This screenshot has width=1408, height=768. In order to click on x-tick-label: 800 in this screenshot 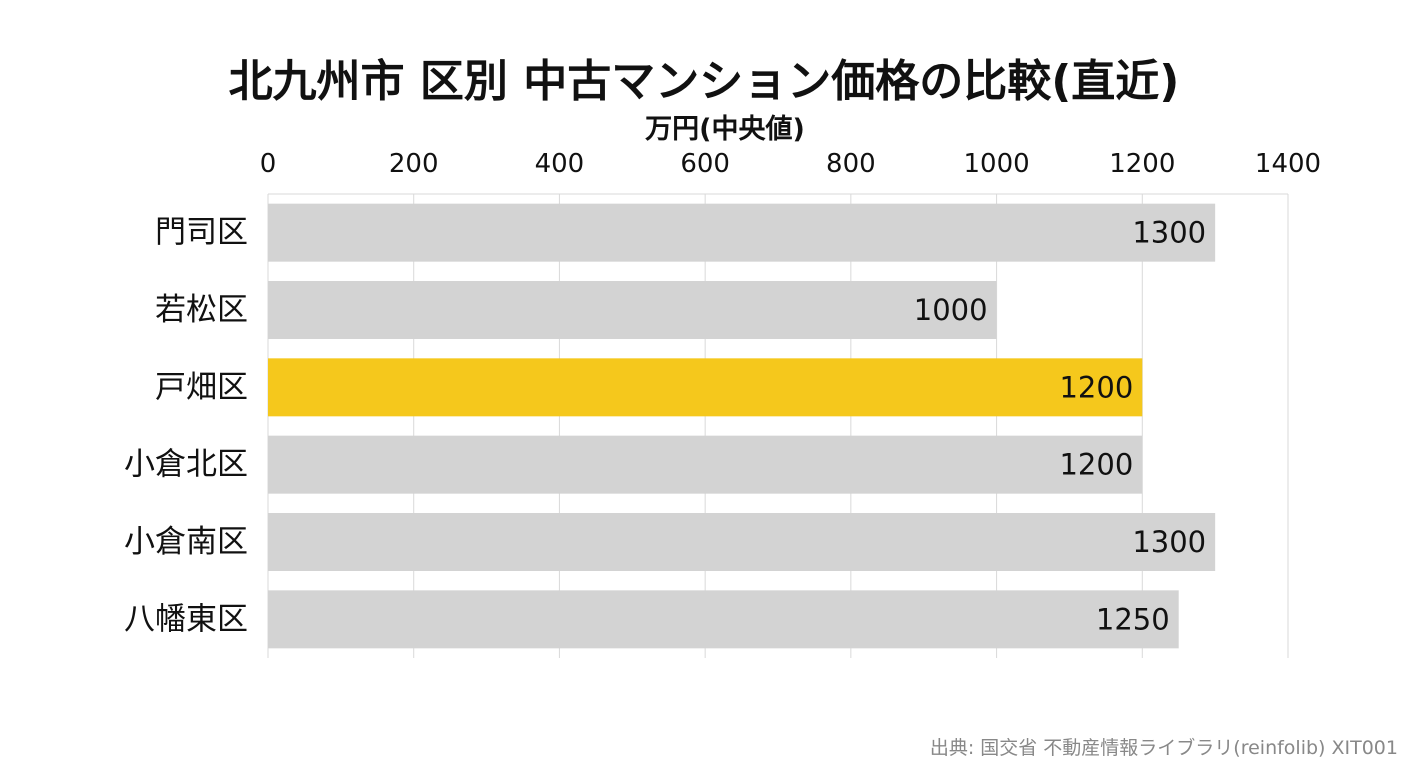, I will do `click(851, 164)`.